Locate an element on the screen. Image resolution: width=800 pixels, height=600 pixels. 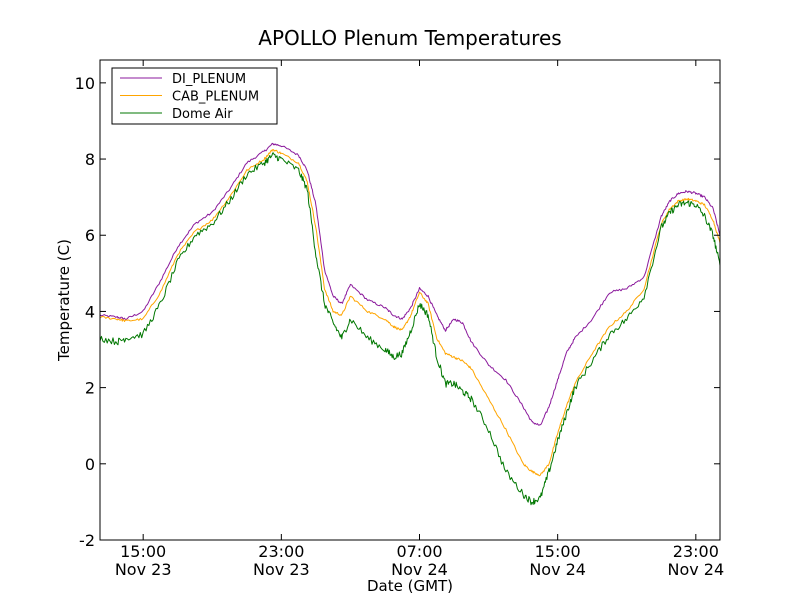
y-tick-label: 0 is located at coordinates (90, 464).